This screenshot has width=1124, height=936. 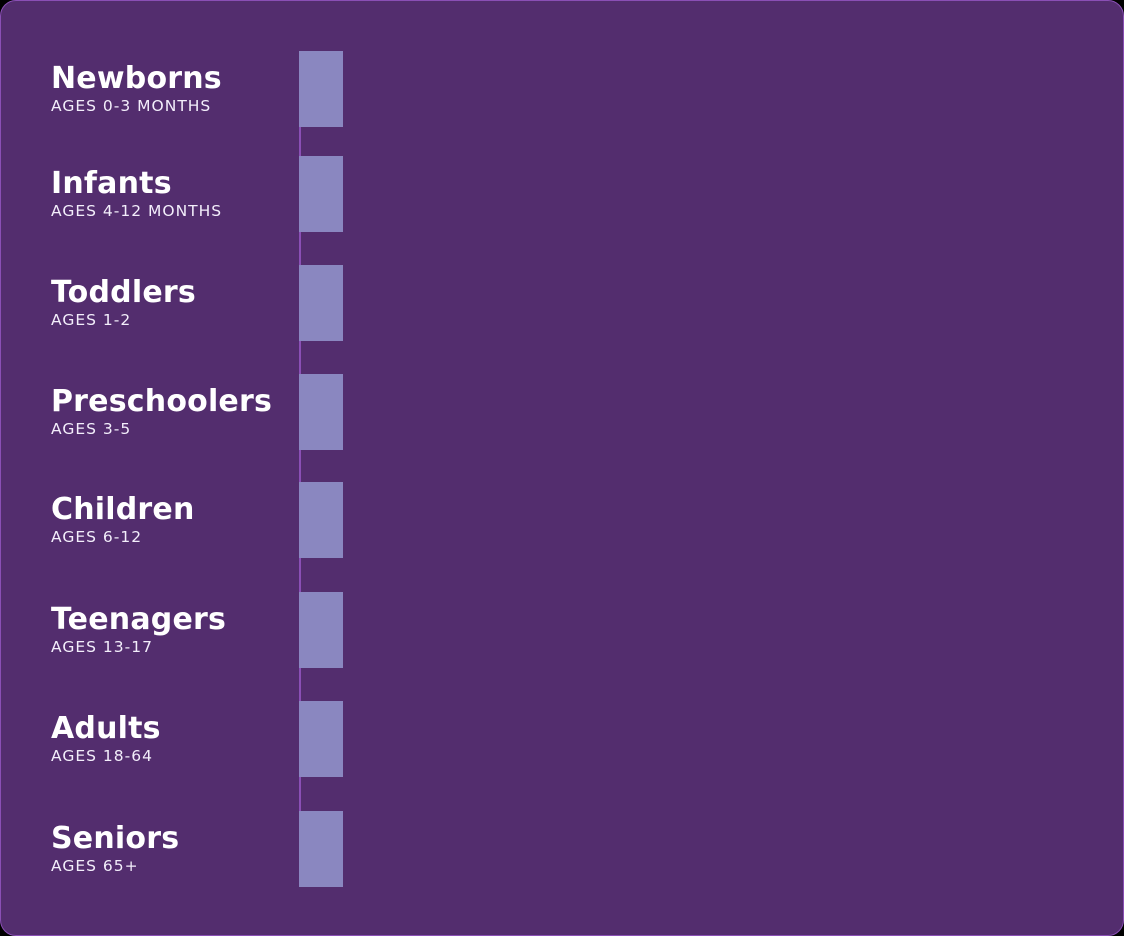 What do you see at coordinates (95, 866) in the screenshot?
I see `group-ages: AGES 65+` at bounding box center [95, 866].